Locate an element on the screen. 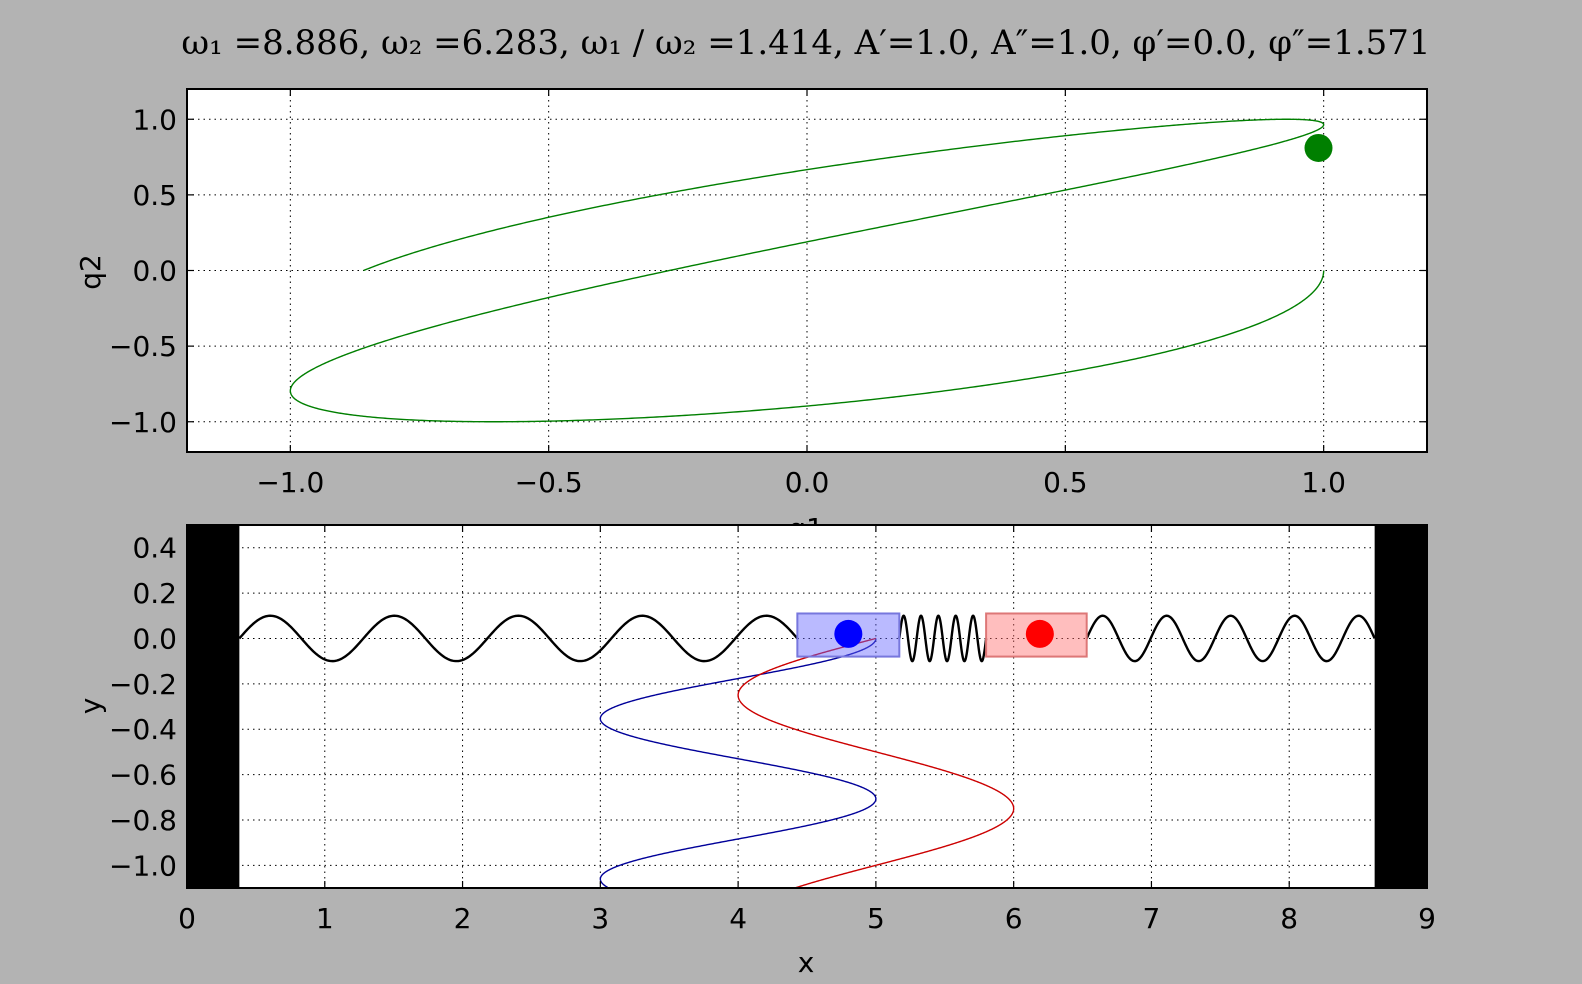 This screenshot has width=1582, height=984. mass-spring-xlabel: x is located at coordinates (806, 962).